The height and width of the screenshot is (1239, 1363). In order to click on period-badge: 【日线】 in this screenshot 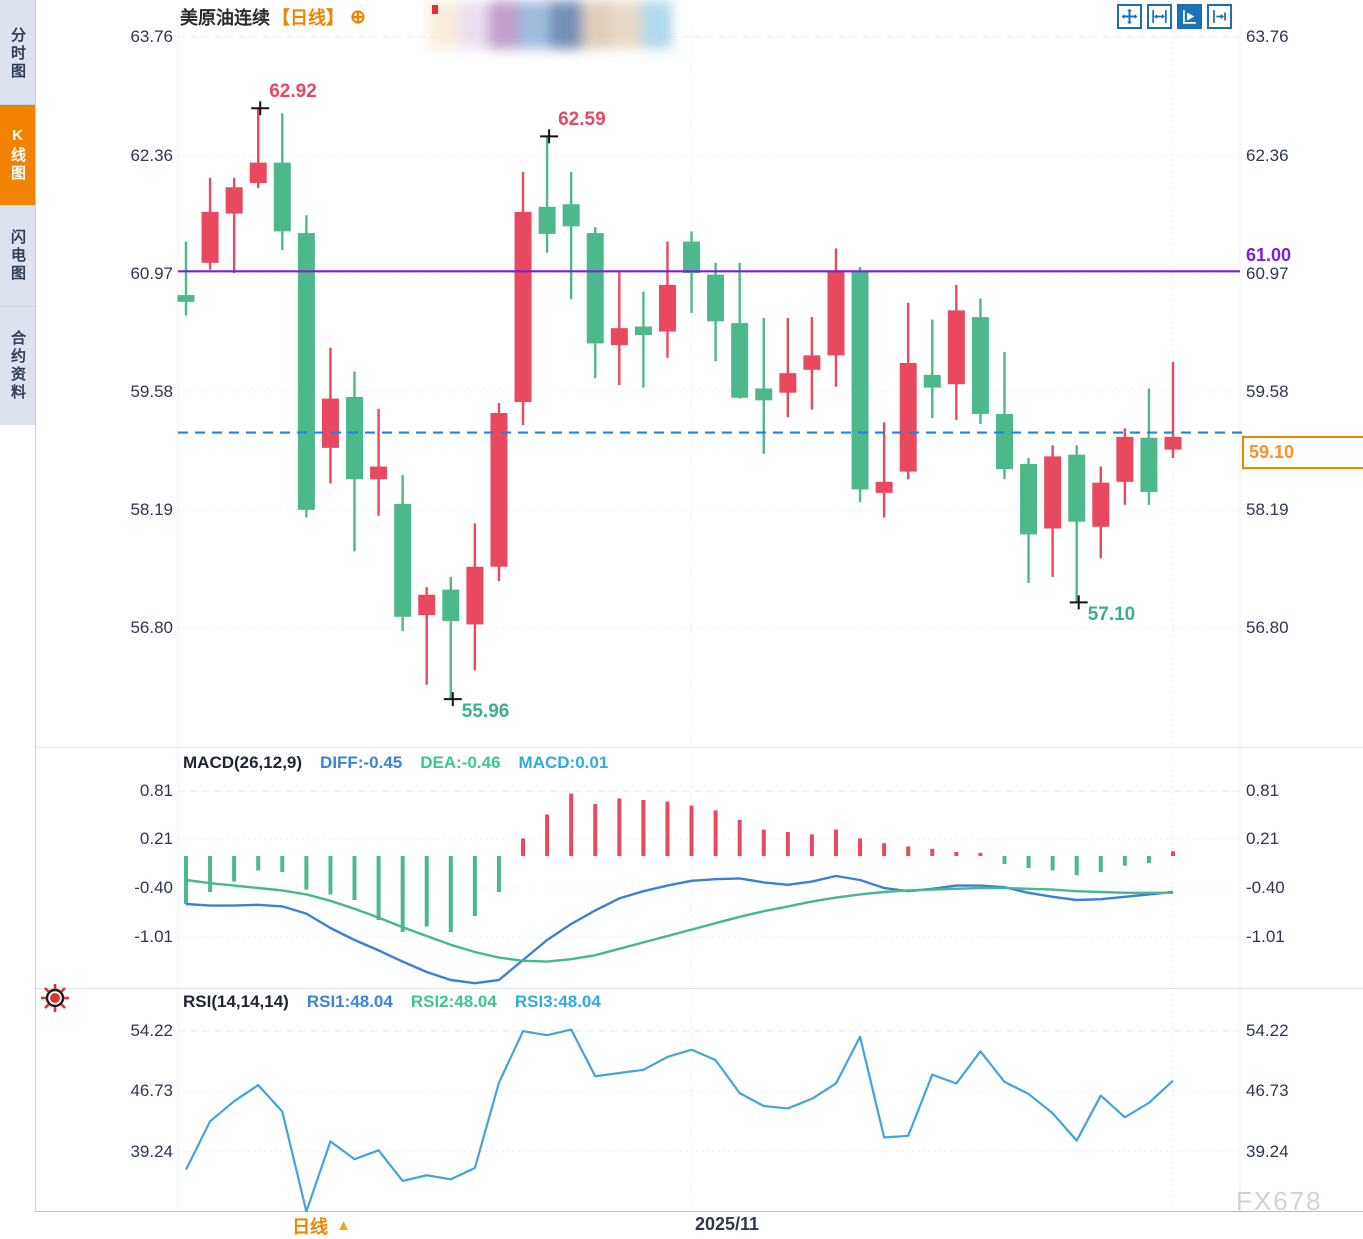, I will do `click(308, 18)`.